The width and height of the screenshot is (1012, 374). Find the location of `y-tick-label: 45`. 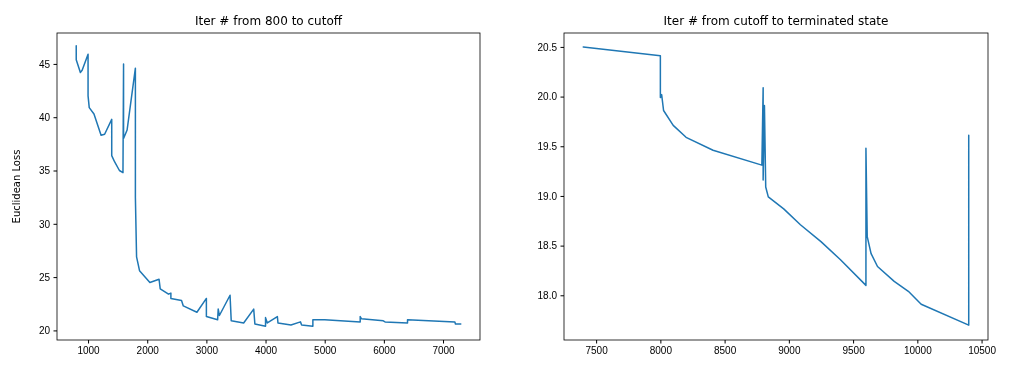

y-tick-label: 45 is located at coordinates (44, 64).